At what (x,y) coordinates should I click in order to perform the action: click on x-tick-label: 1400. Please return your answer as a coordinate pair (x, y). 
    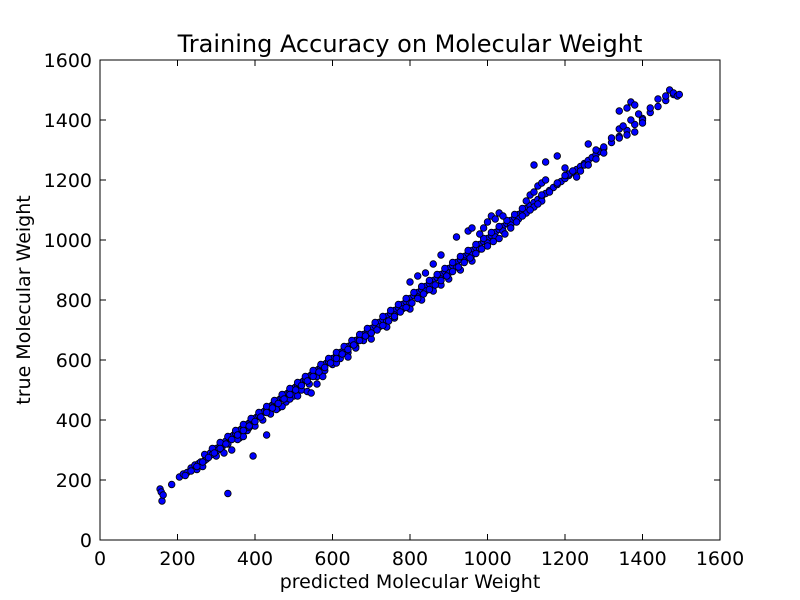
    Looking at the image, I should click on (642, 559).